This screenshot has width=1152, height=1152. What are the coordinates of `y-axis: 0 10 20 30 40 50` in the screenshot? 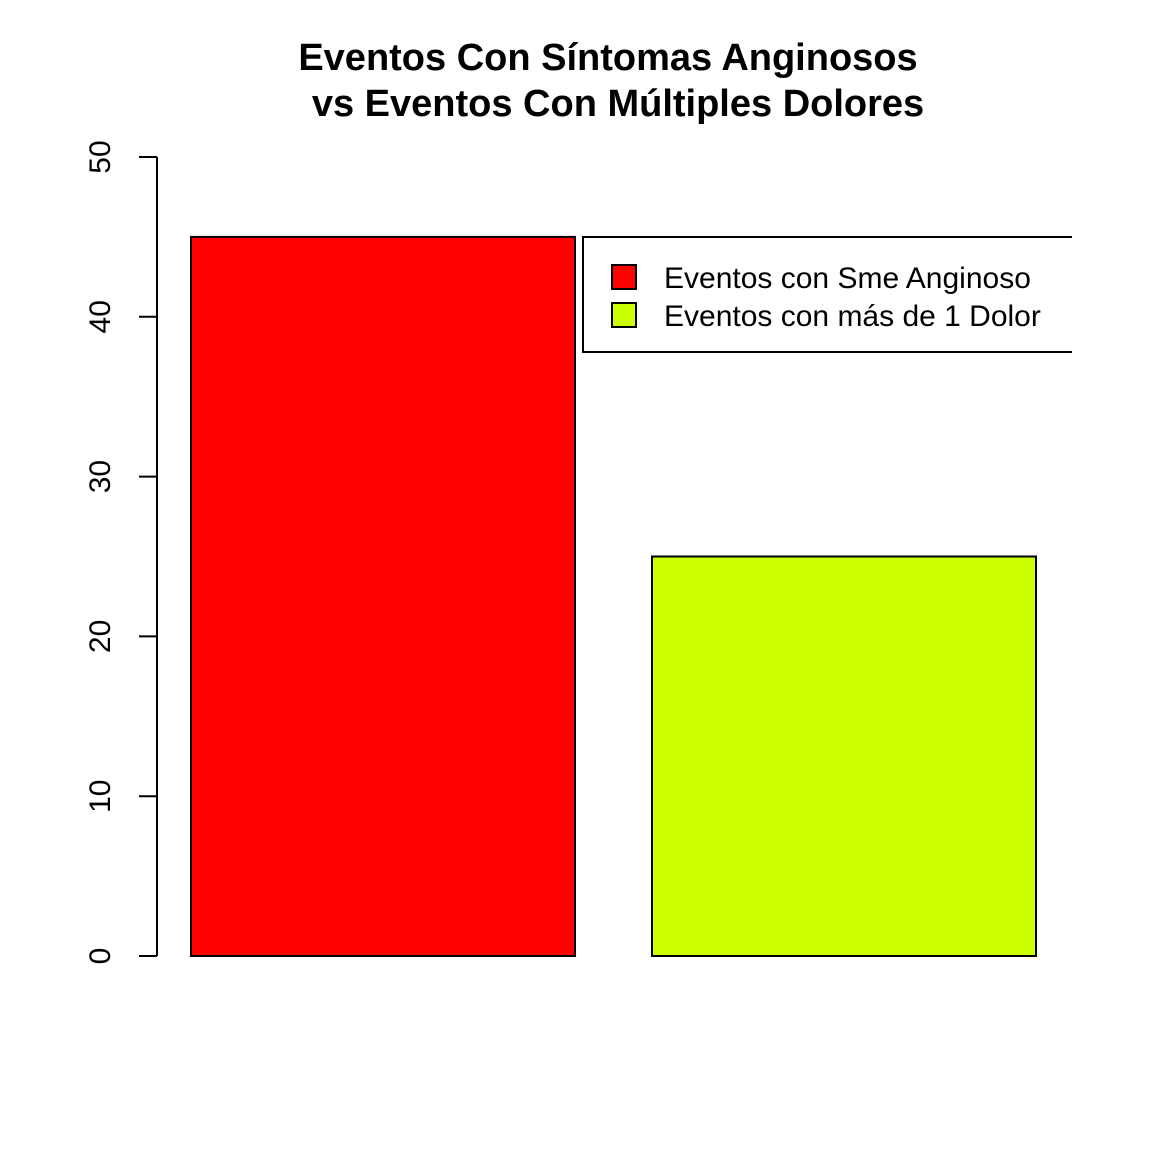 It's located at (121, 552).